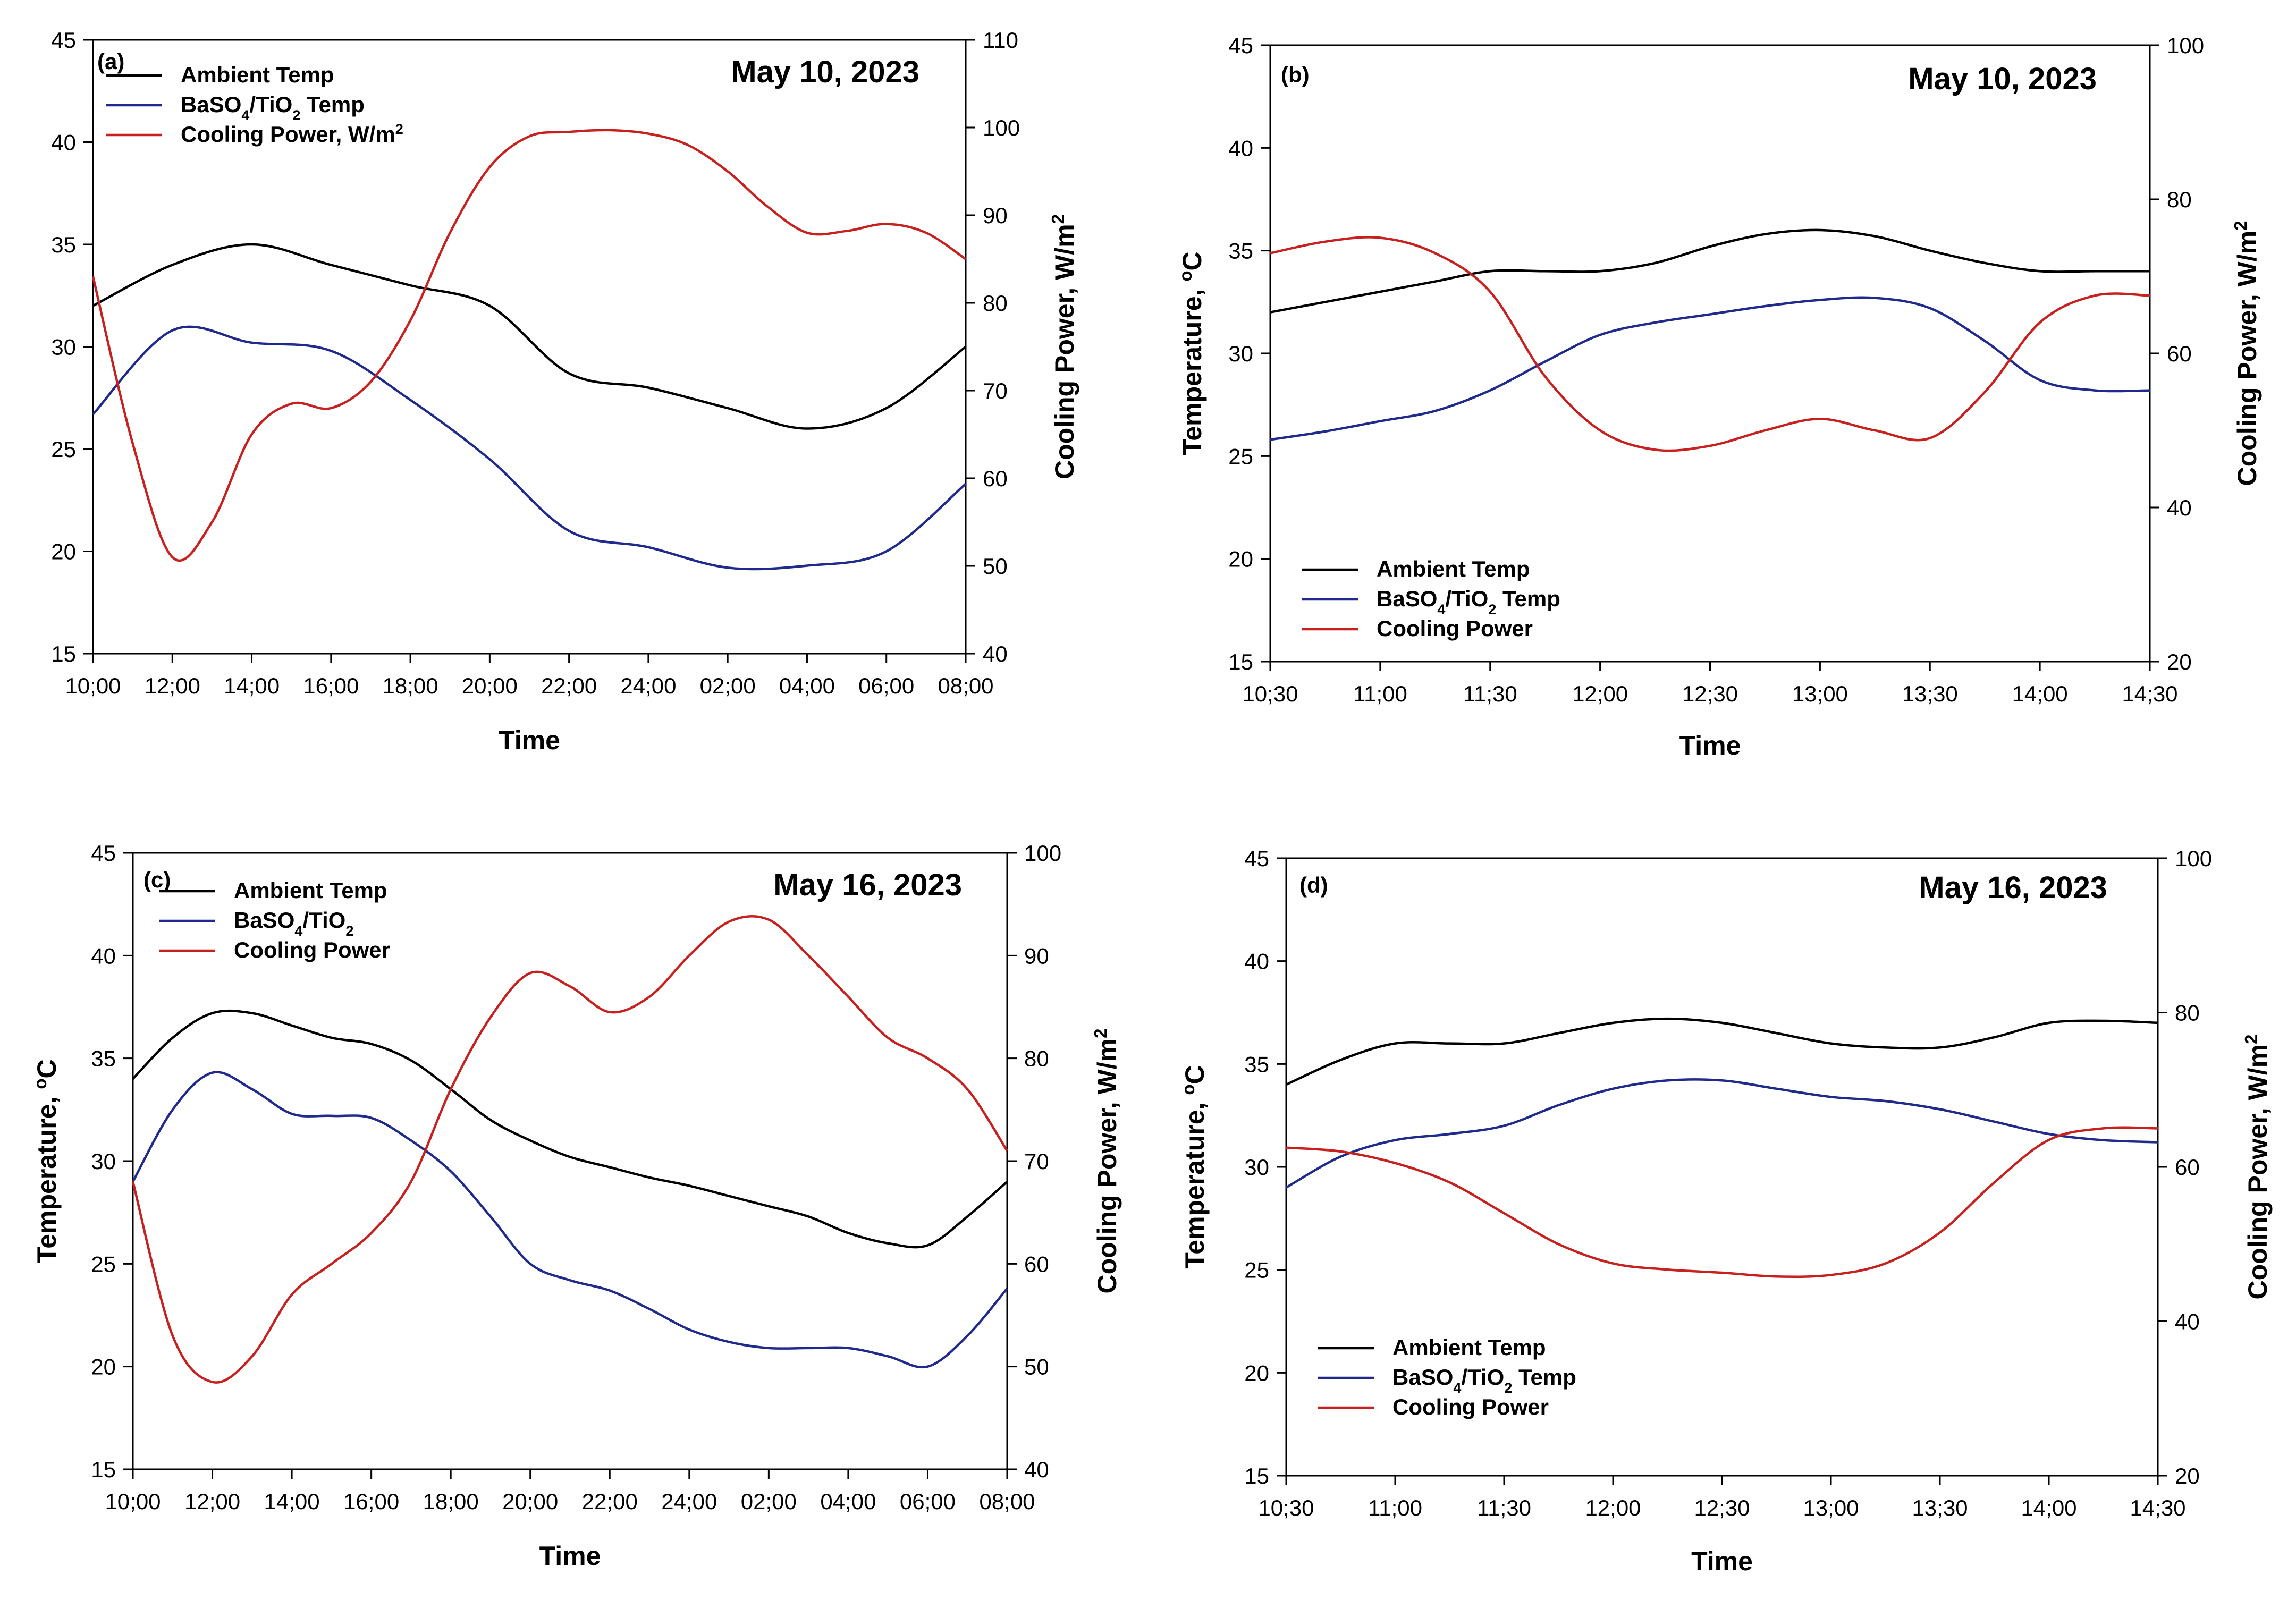 This screenshot has height=1600, width=2296. What do you see at coordinates (292, 134) in the screenshot?
I see `legend-label-cooling: Cooling Power, W/m2` at bounding box center [292, 134].